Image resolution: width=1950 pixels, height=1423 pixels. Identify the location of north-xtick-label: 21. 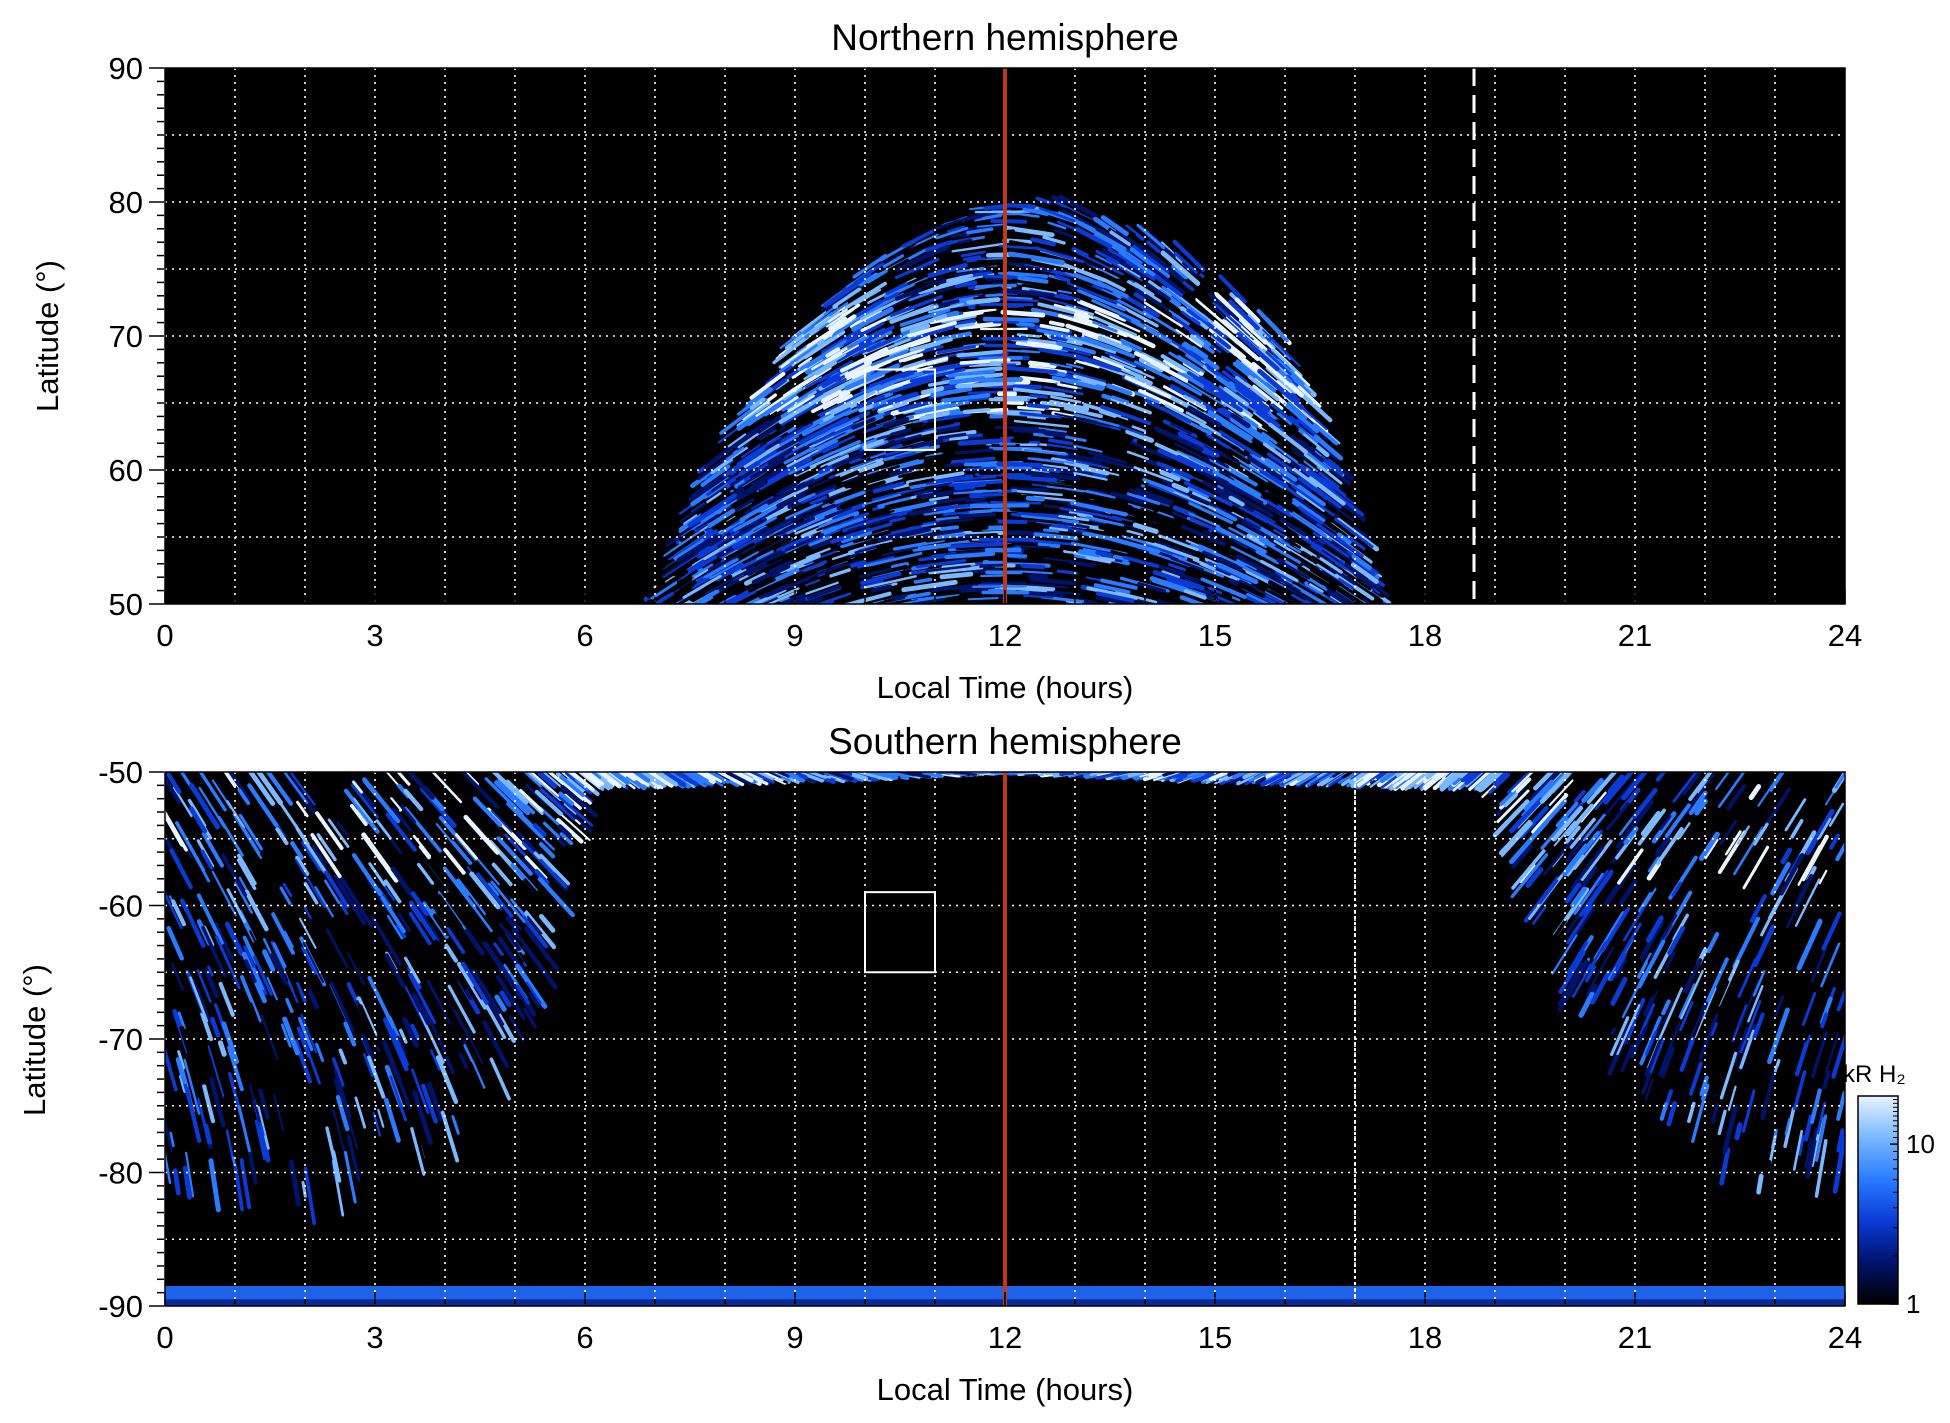
(1635, 635).